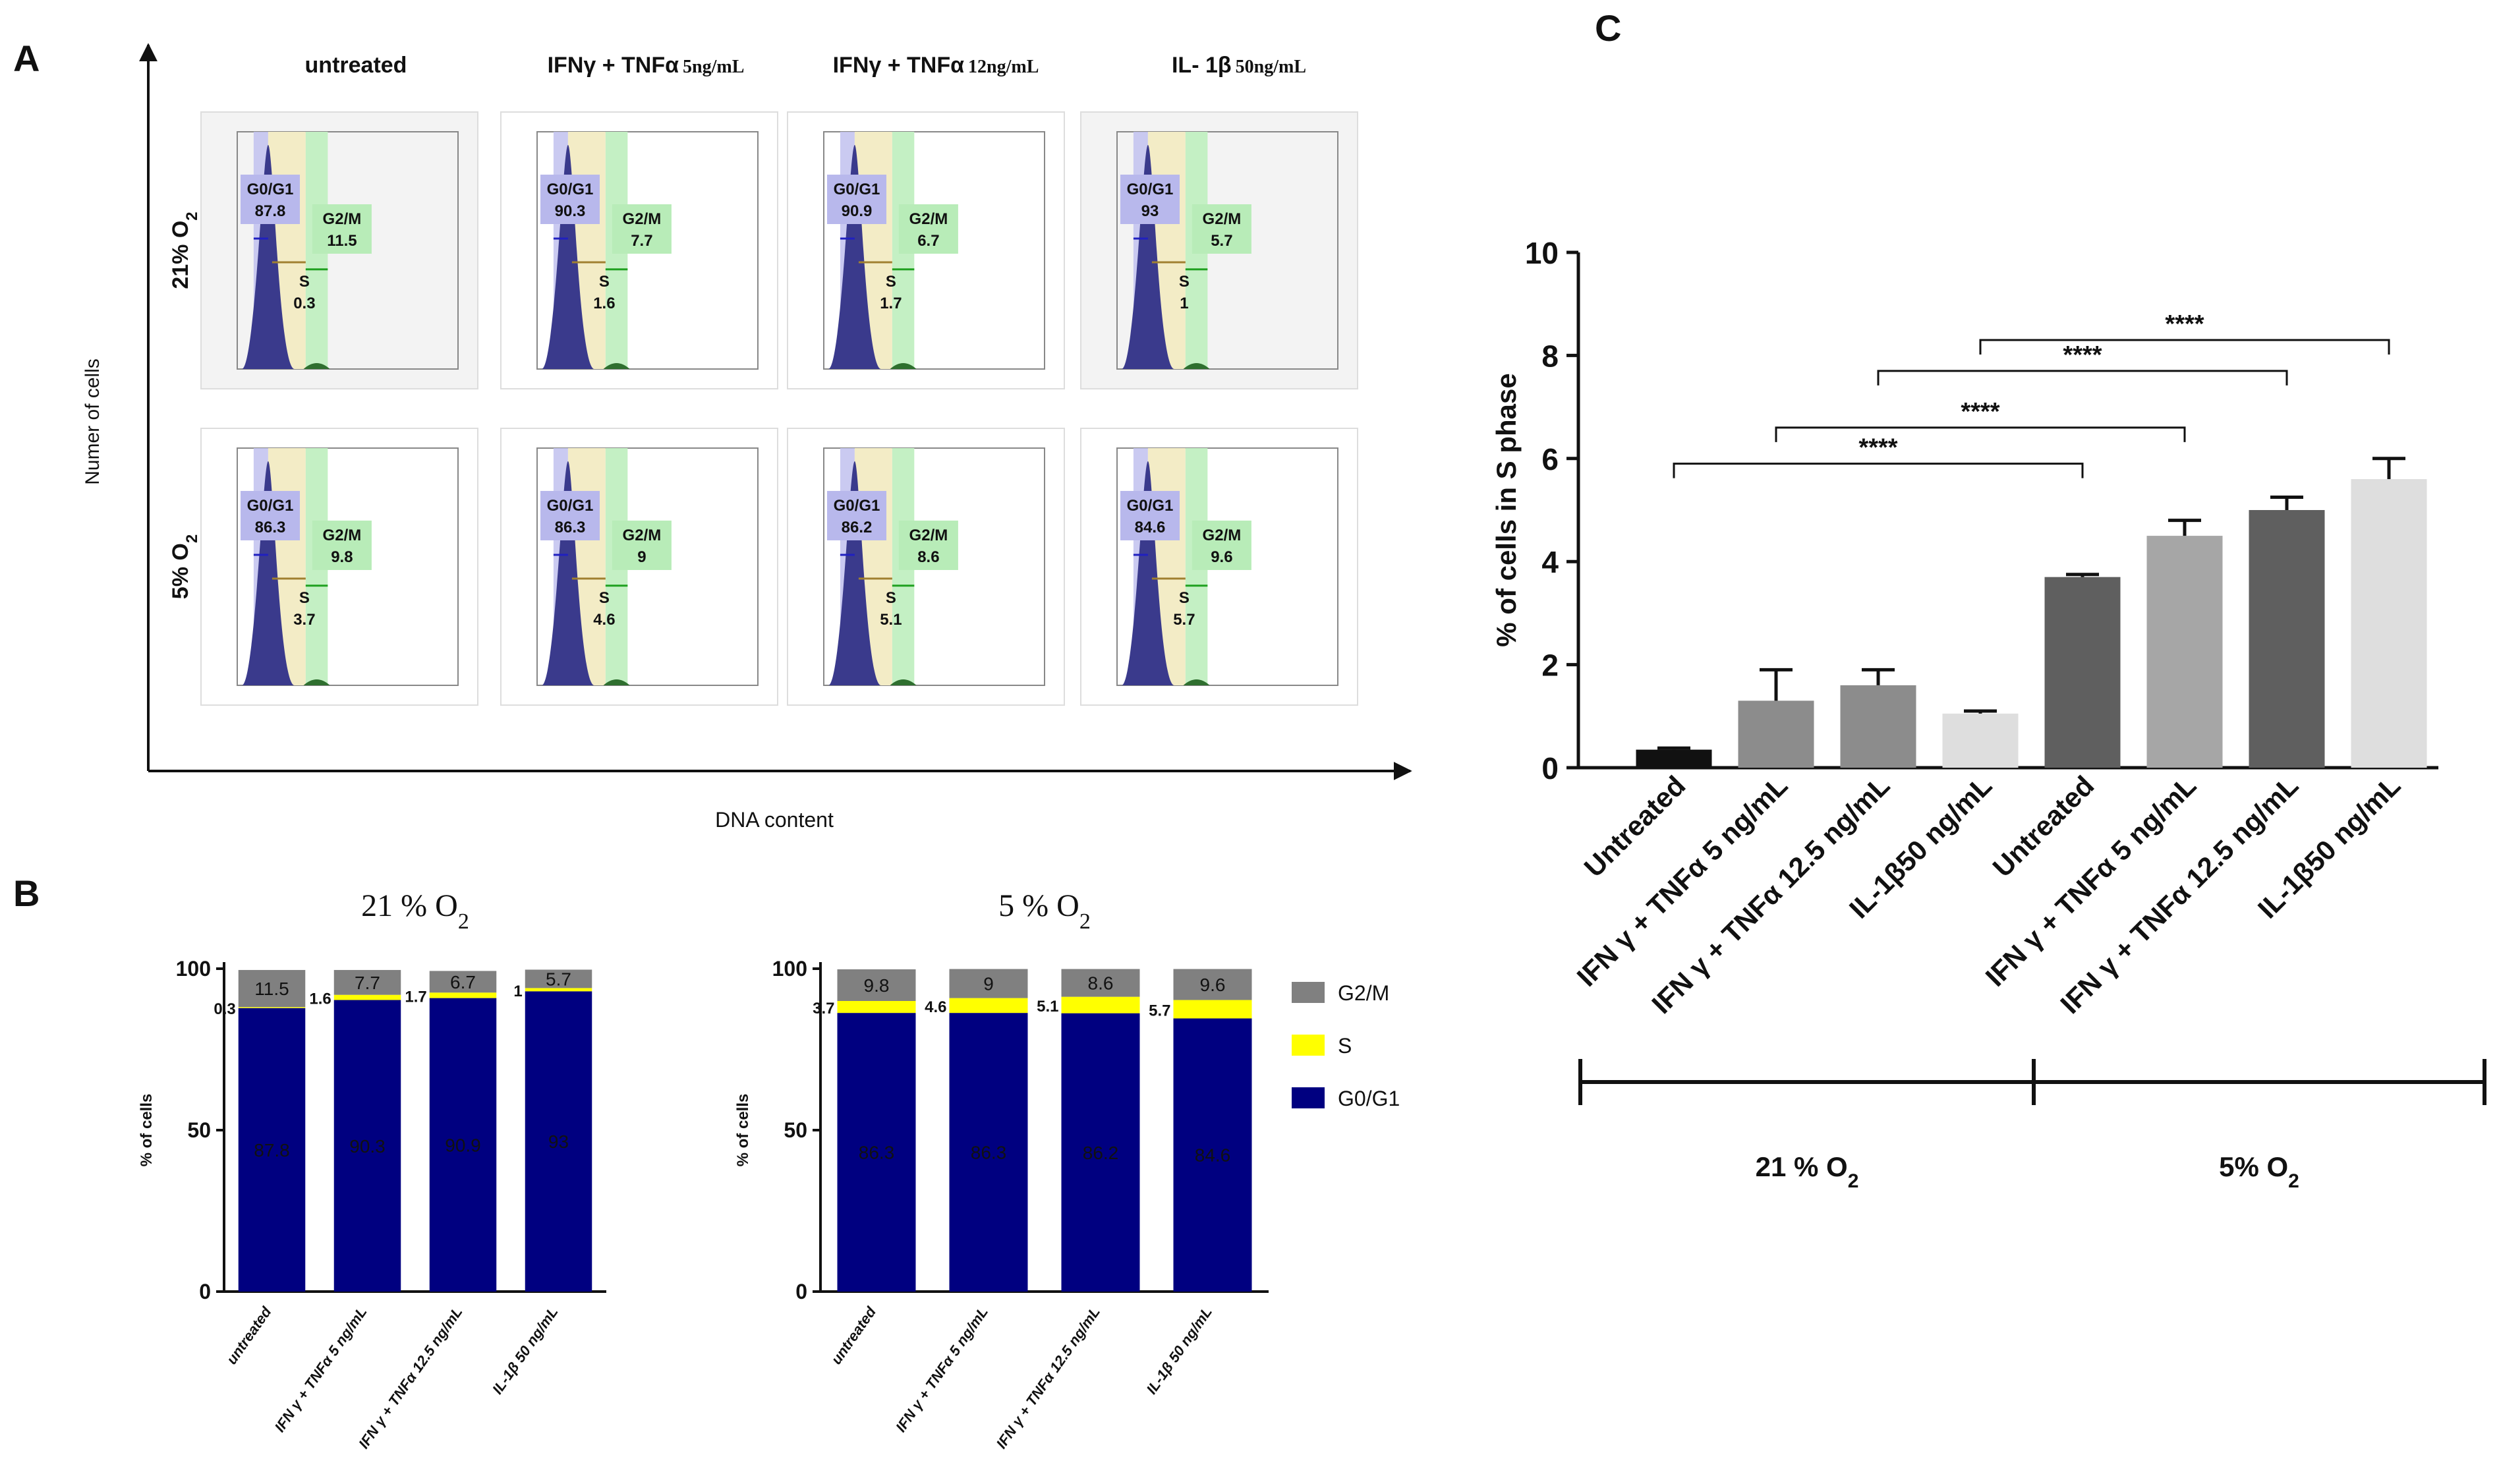 This screenshot has width=2499, height=1484. I want to click on col-header-0: untreated, so click(356, 65).